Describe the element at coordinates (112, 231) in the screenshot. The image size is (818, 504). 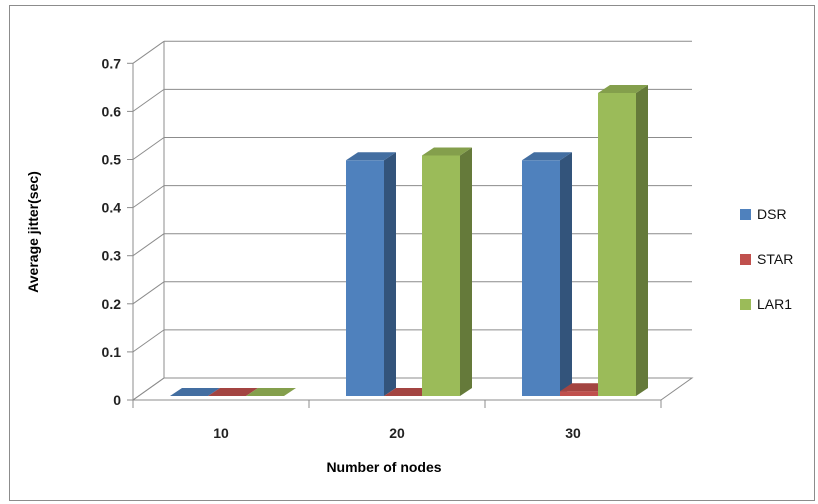
I see `y-tick-labels: 0 0.1 0.2 0.3 0.4 0.5 0.6 0.7` at that location.